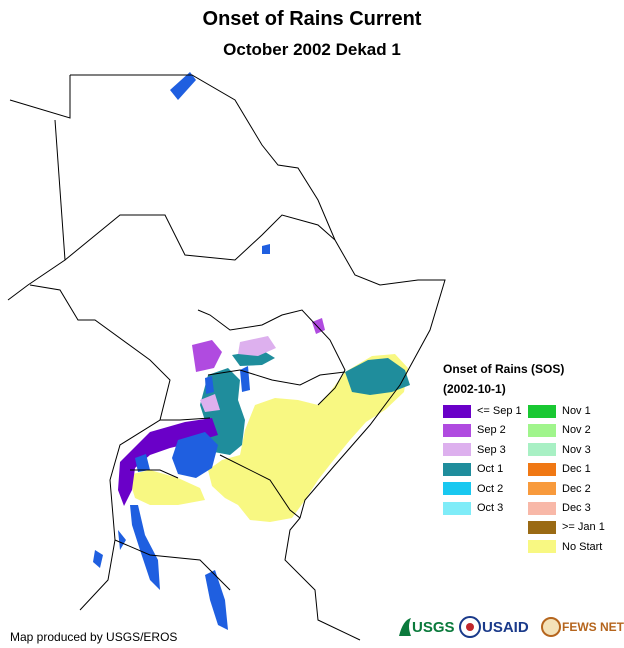 The image size is (624, 648). What do you see at coordinates (490, 508) in the screenshot?
I see `legend-label: Oct 3` at bounding box center [490, 508].